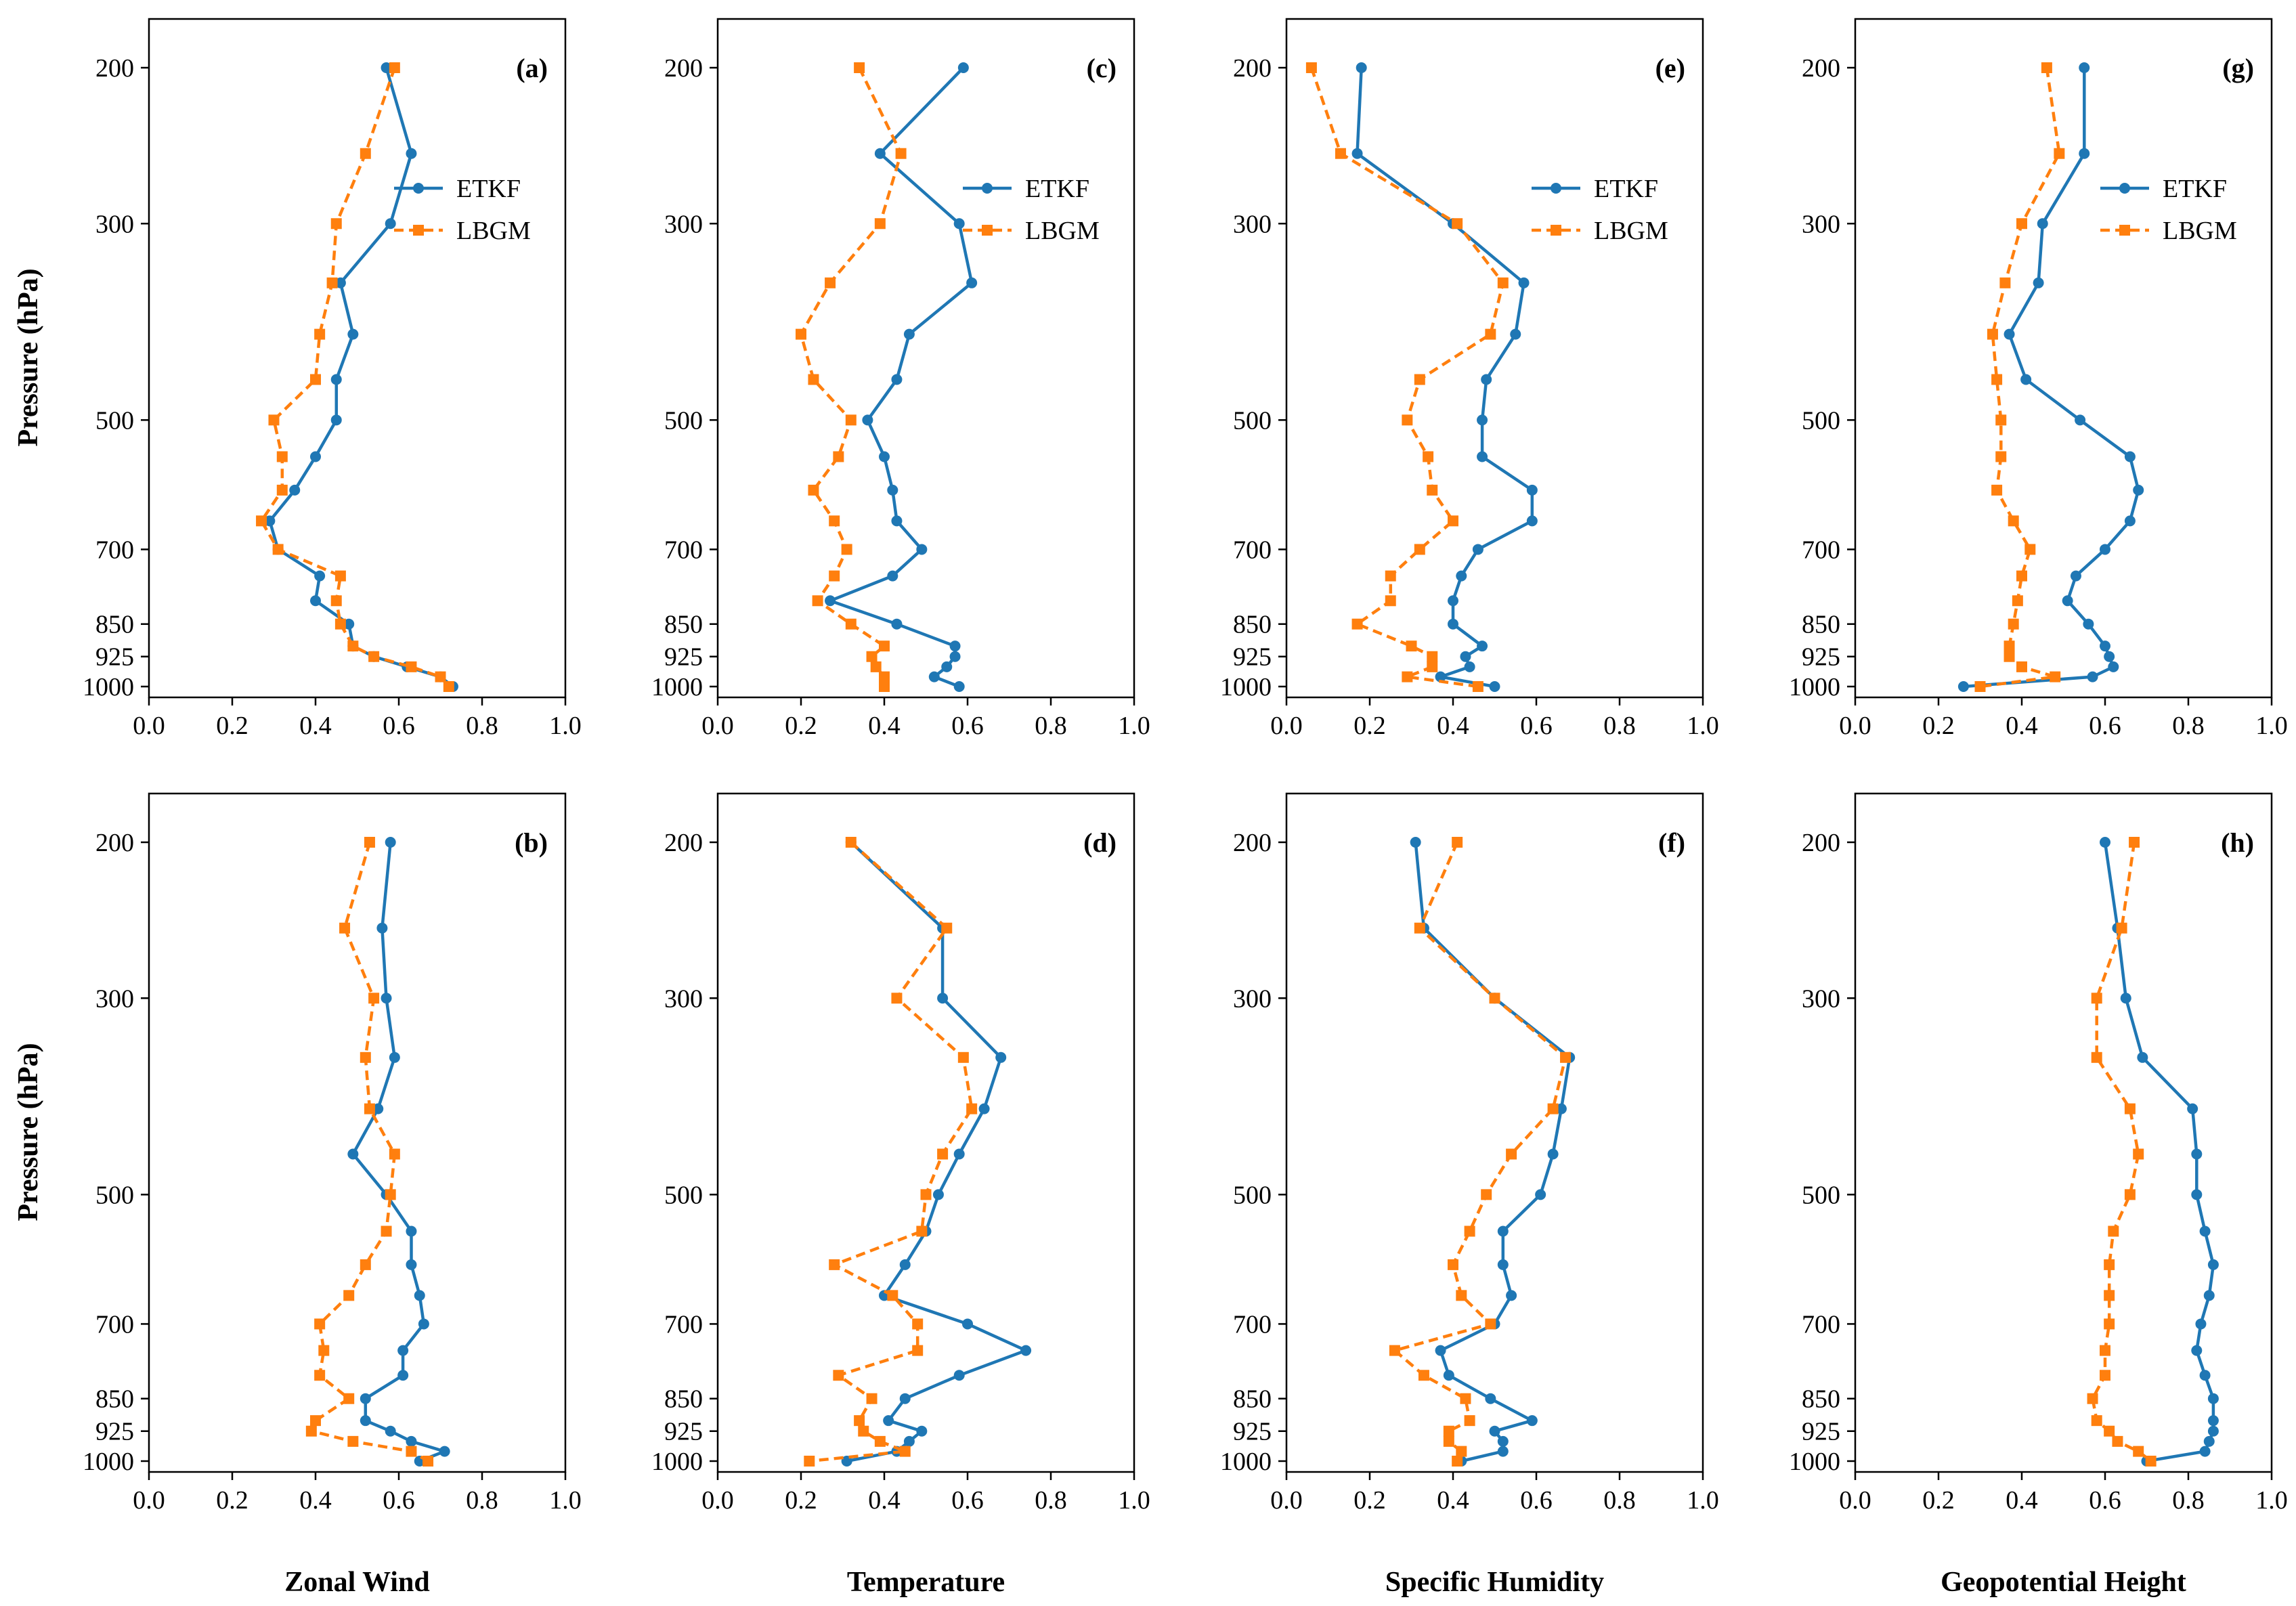  What do you see at coordinates (482, 1500) in the screenshot?
I see `x-tick-label: 0.8` at bounding box center [482, 1500].